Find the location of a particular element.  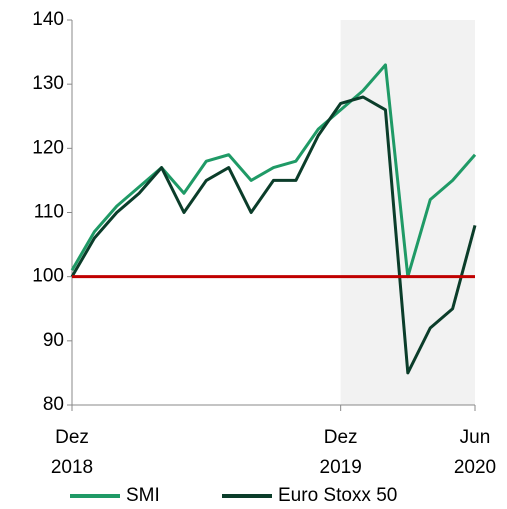

y-tick-label: 130 is located at coordinates (48, 83).